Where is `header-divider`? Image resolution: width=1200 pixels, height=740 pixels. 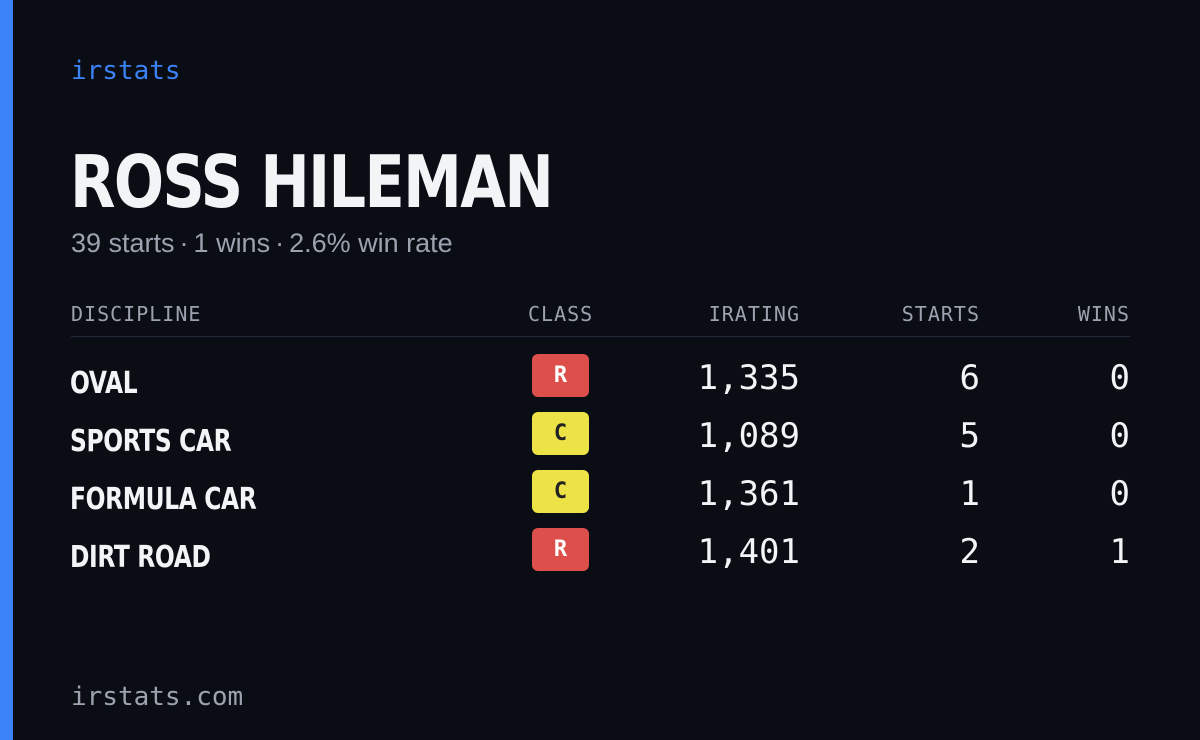
header-divider is located at coordinates (600, 336).